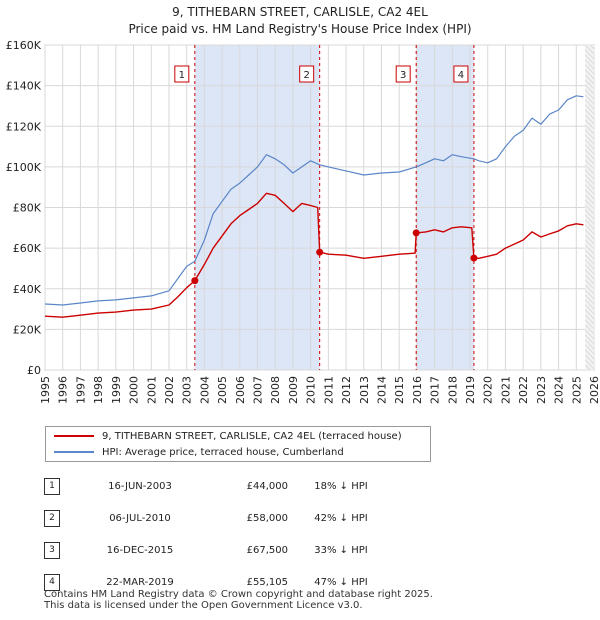 This screenshot has height=620, width=600. I want to click on table-row: 3 16-DEC-2015 £67,500 33% ↓ HPI, so click(217, 550).